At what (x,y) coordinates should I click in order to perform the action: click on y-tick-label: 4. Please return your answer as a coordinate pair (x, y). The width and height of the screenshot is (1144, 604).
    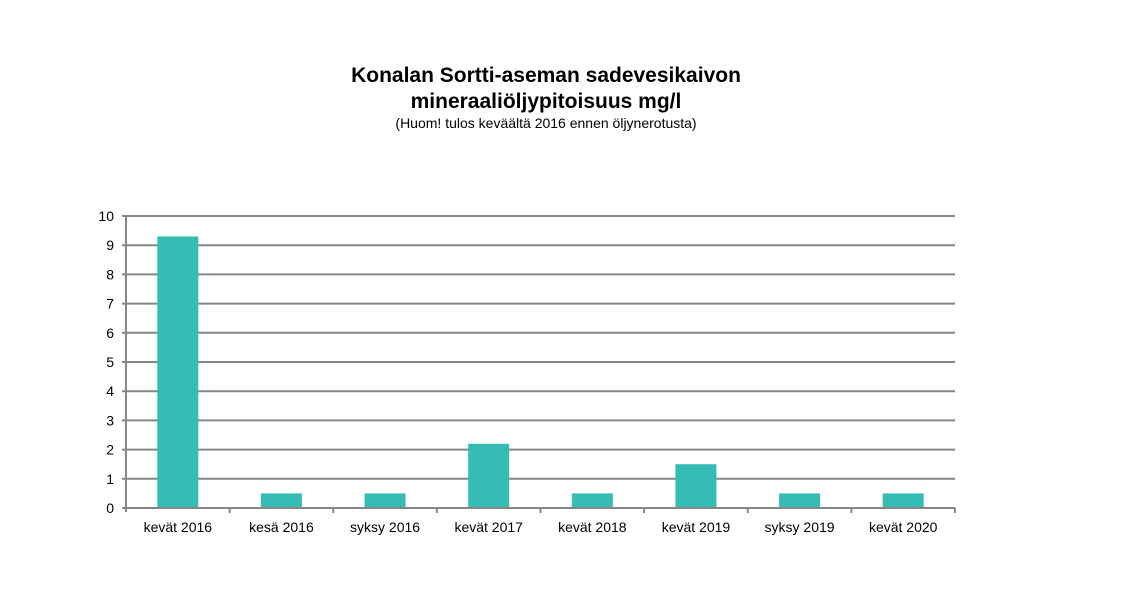
    Looking at the image, I should click on (110, 391).